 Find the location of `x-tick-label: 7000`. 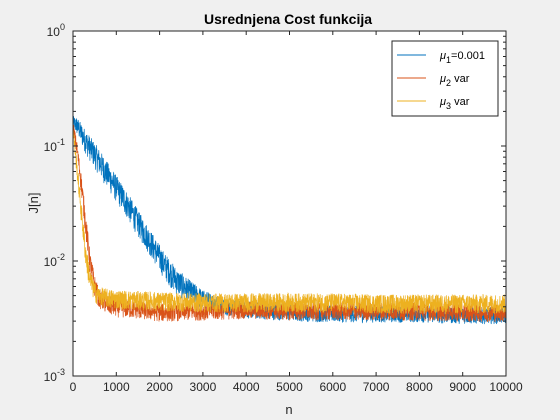

x-tick-label: 7000 is located at coordinates (376, 387).